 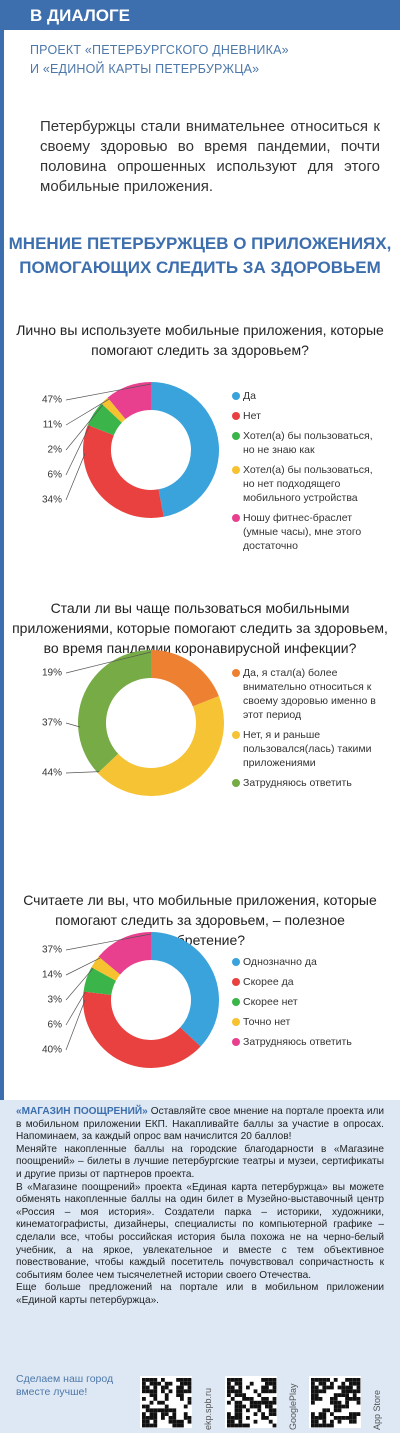 I want to click on donut-chart: 47% 11% 2% 6% 34%, so click(x=130, y=450).